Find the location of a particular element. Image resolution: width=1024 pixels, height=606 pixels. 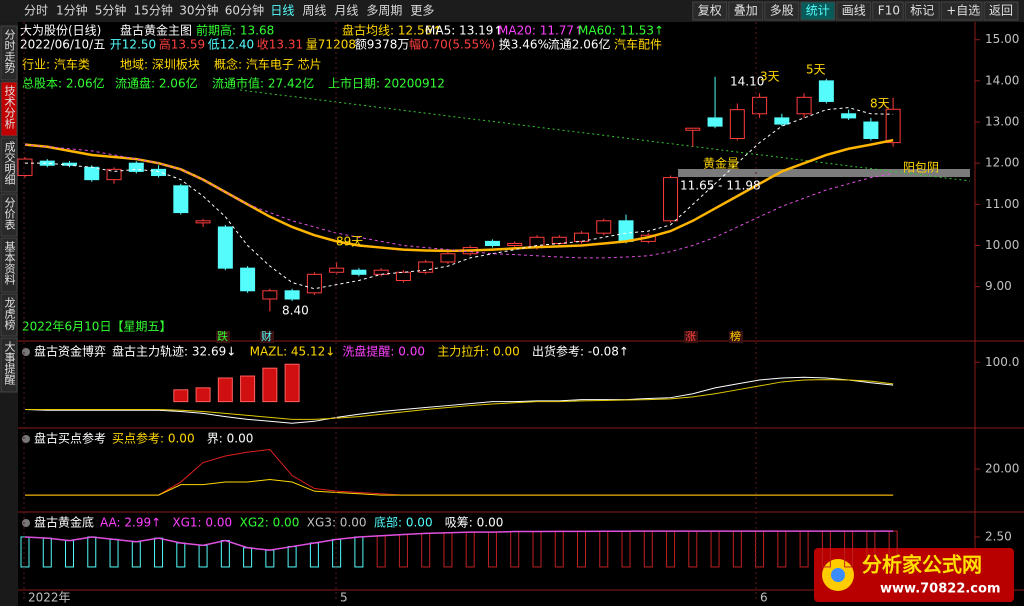

panel-label: XG1: 0.00 is located at coordinates (202, 523).